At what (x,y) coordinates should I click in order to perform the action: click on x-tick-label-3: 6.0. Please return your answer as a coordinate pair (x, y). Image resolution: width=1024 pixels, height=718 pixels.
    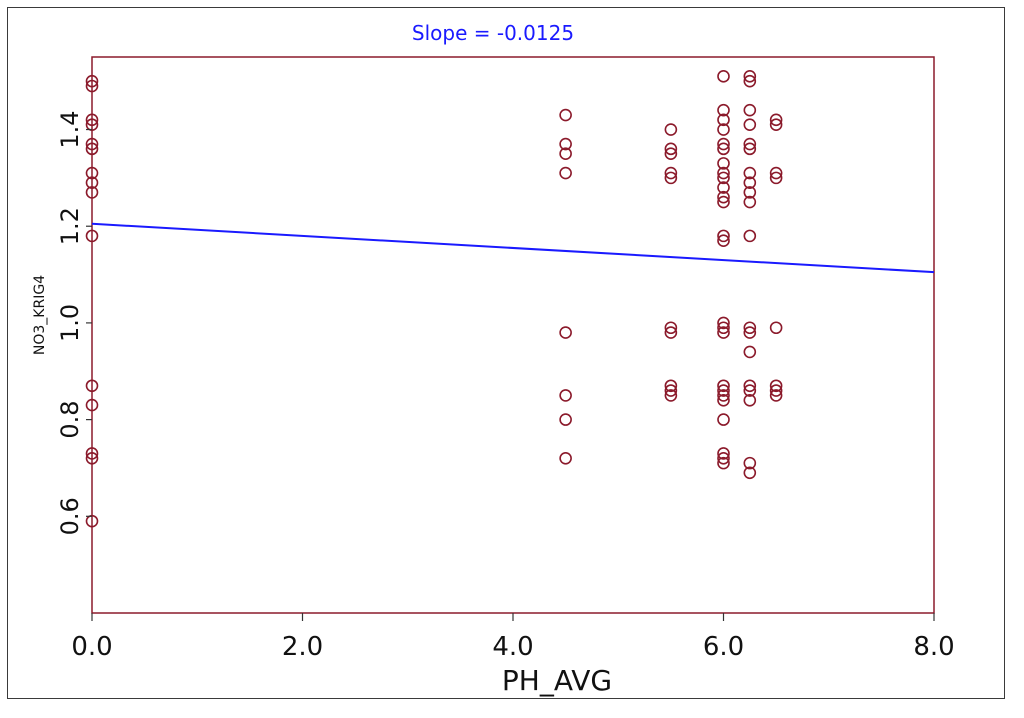
    Looking at the image, I should click on (723, 647).